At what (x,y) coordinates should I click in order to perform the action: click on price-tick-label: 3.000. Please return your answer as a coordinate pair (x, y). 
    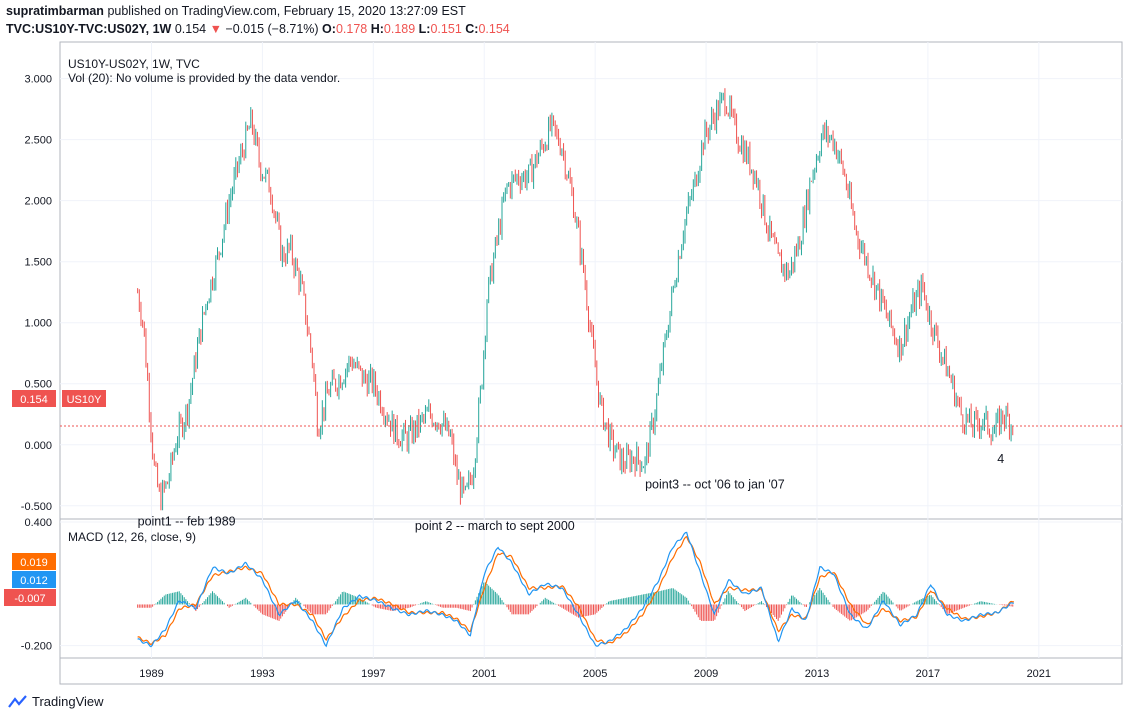
    Looking at the image, I should click on (38, 80).